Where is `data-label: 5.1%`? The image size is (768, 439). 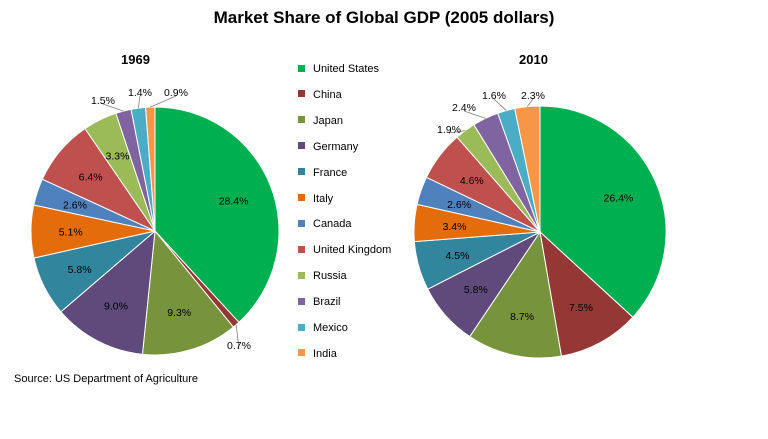 data-label: 5.1% is located at coordinates (71, 232).